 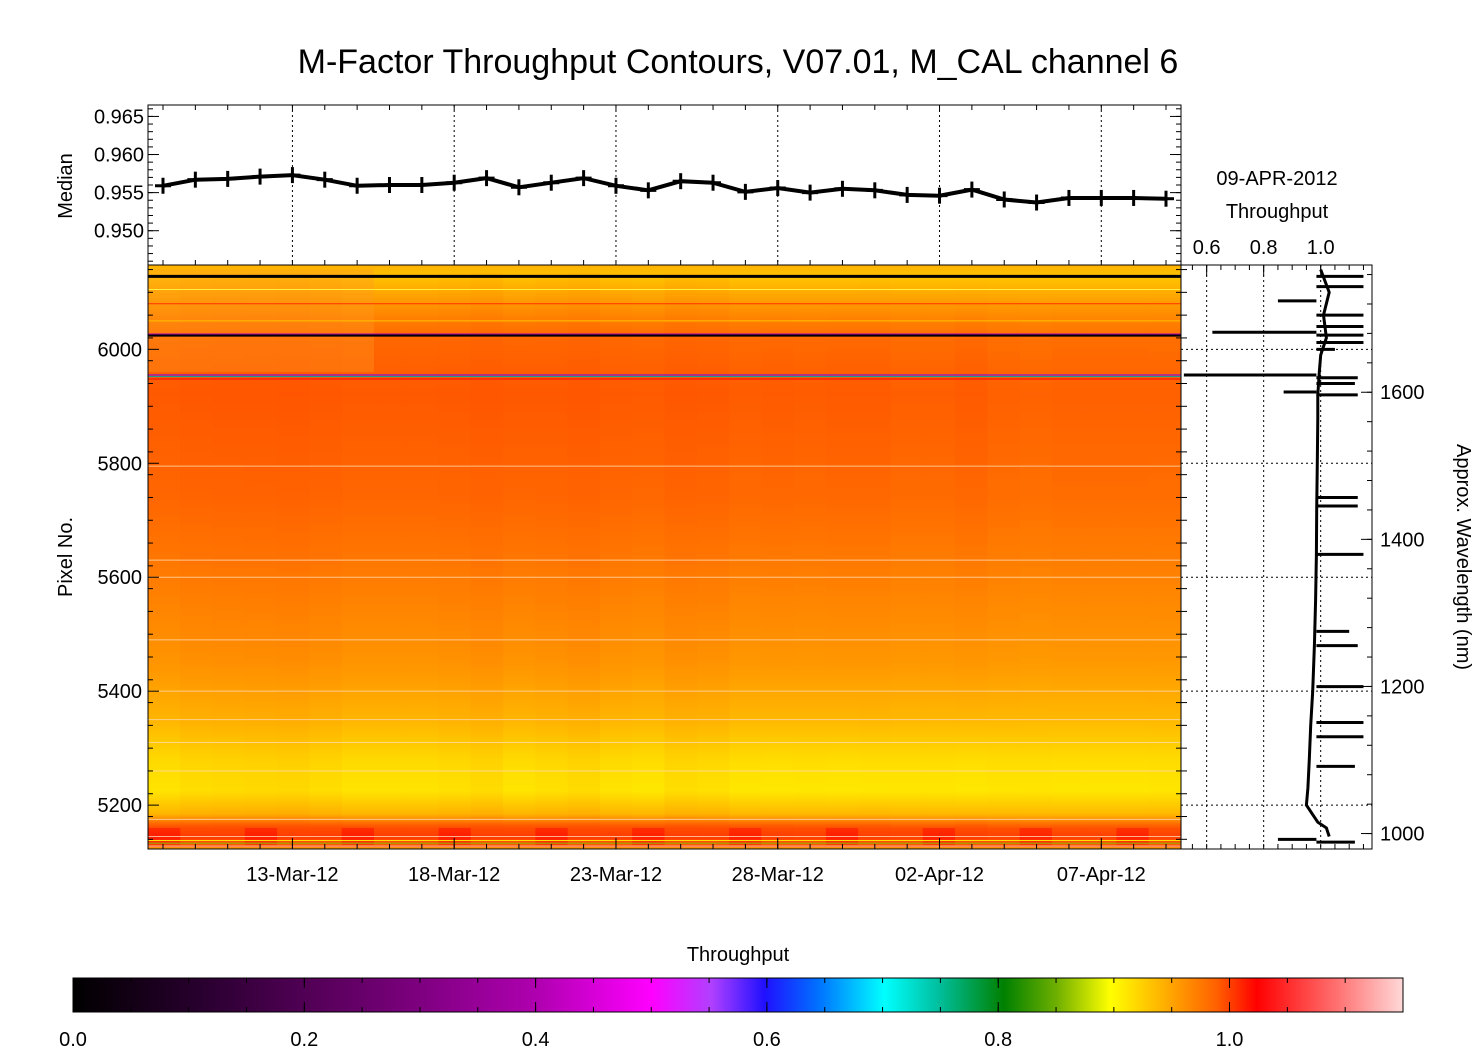 What do you see at coordinates (738, 995) in the screenshot?
I see `colorbar-gradient` at bounding box center [738, 995].